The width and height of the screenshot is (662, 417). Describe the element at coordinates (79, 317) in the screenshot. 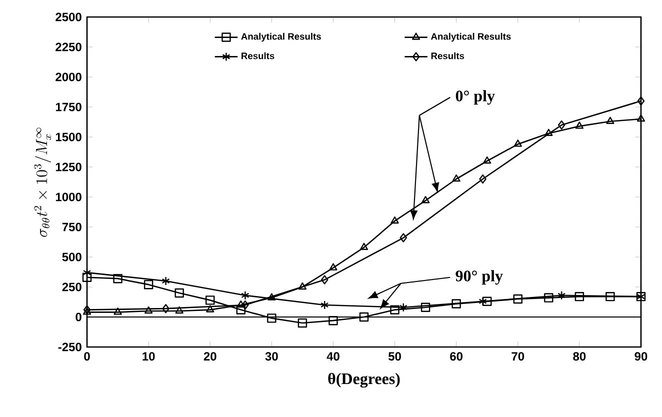

I see `y-tick-label: 0` at that location.